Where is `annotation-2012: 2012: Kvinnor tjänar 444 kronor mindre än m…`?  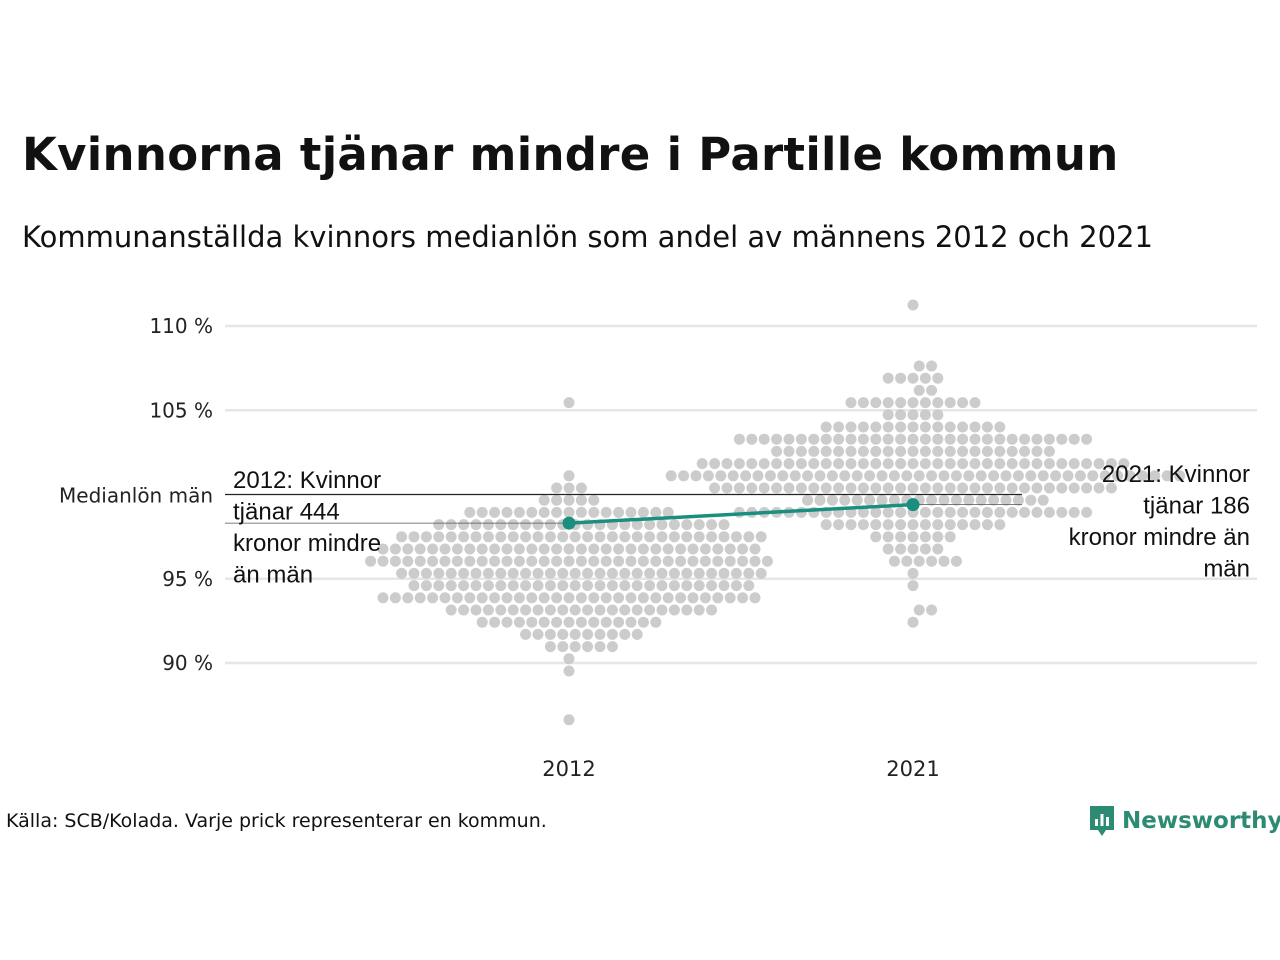
annotation-2012: 2012: Kvinnor tjänar 444 kronor mindre än m… is located at coordinates (307, 528).